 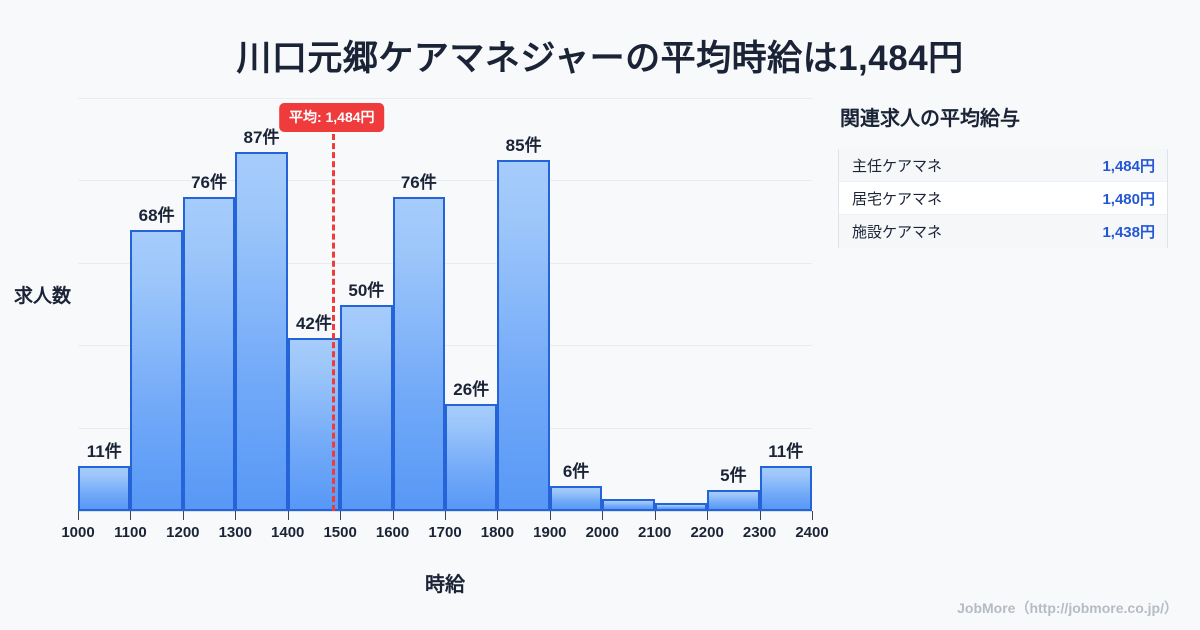 What do you see at coordinates (78, 532) in the screenshot?
I see `x-tick-label: 1000` at bounding box center [78, 532].